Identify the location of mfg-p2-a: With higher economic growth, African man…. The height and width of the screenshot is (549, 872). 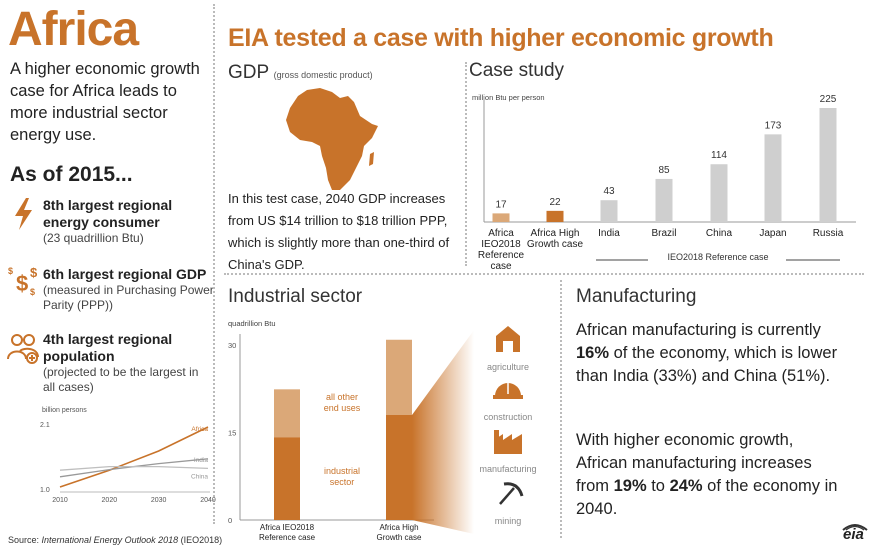
(694, 463).